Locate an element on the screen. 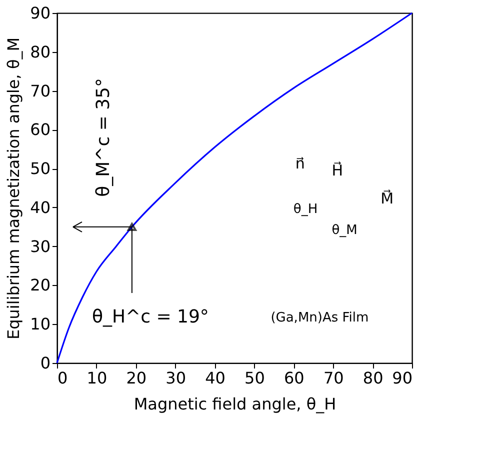 Image resolution: width=490 pixels, height=450 pixels. x-tick-label: 10 is located at coordinates (97, 378).